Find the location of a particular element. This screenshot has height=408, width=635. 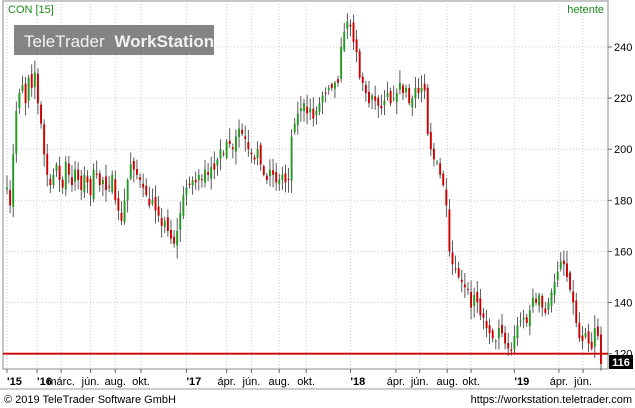

y-tick-label: 160 is located at coordinates (623, 252).